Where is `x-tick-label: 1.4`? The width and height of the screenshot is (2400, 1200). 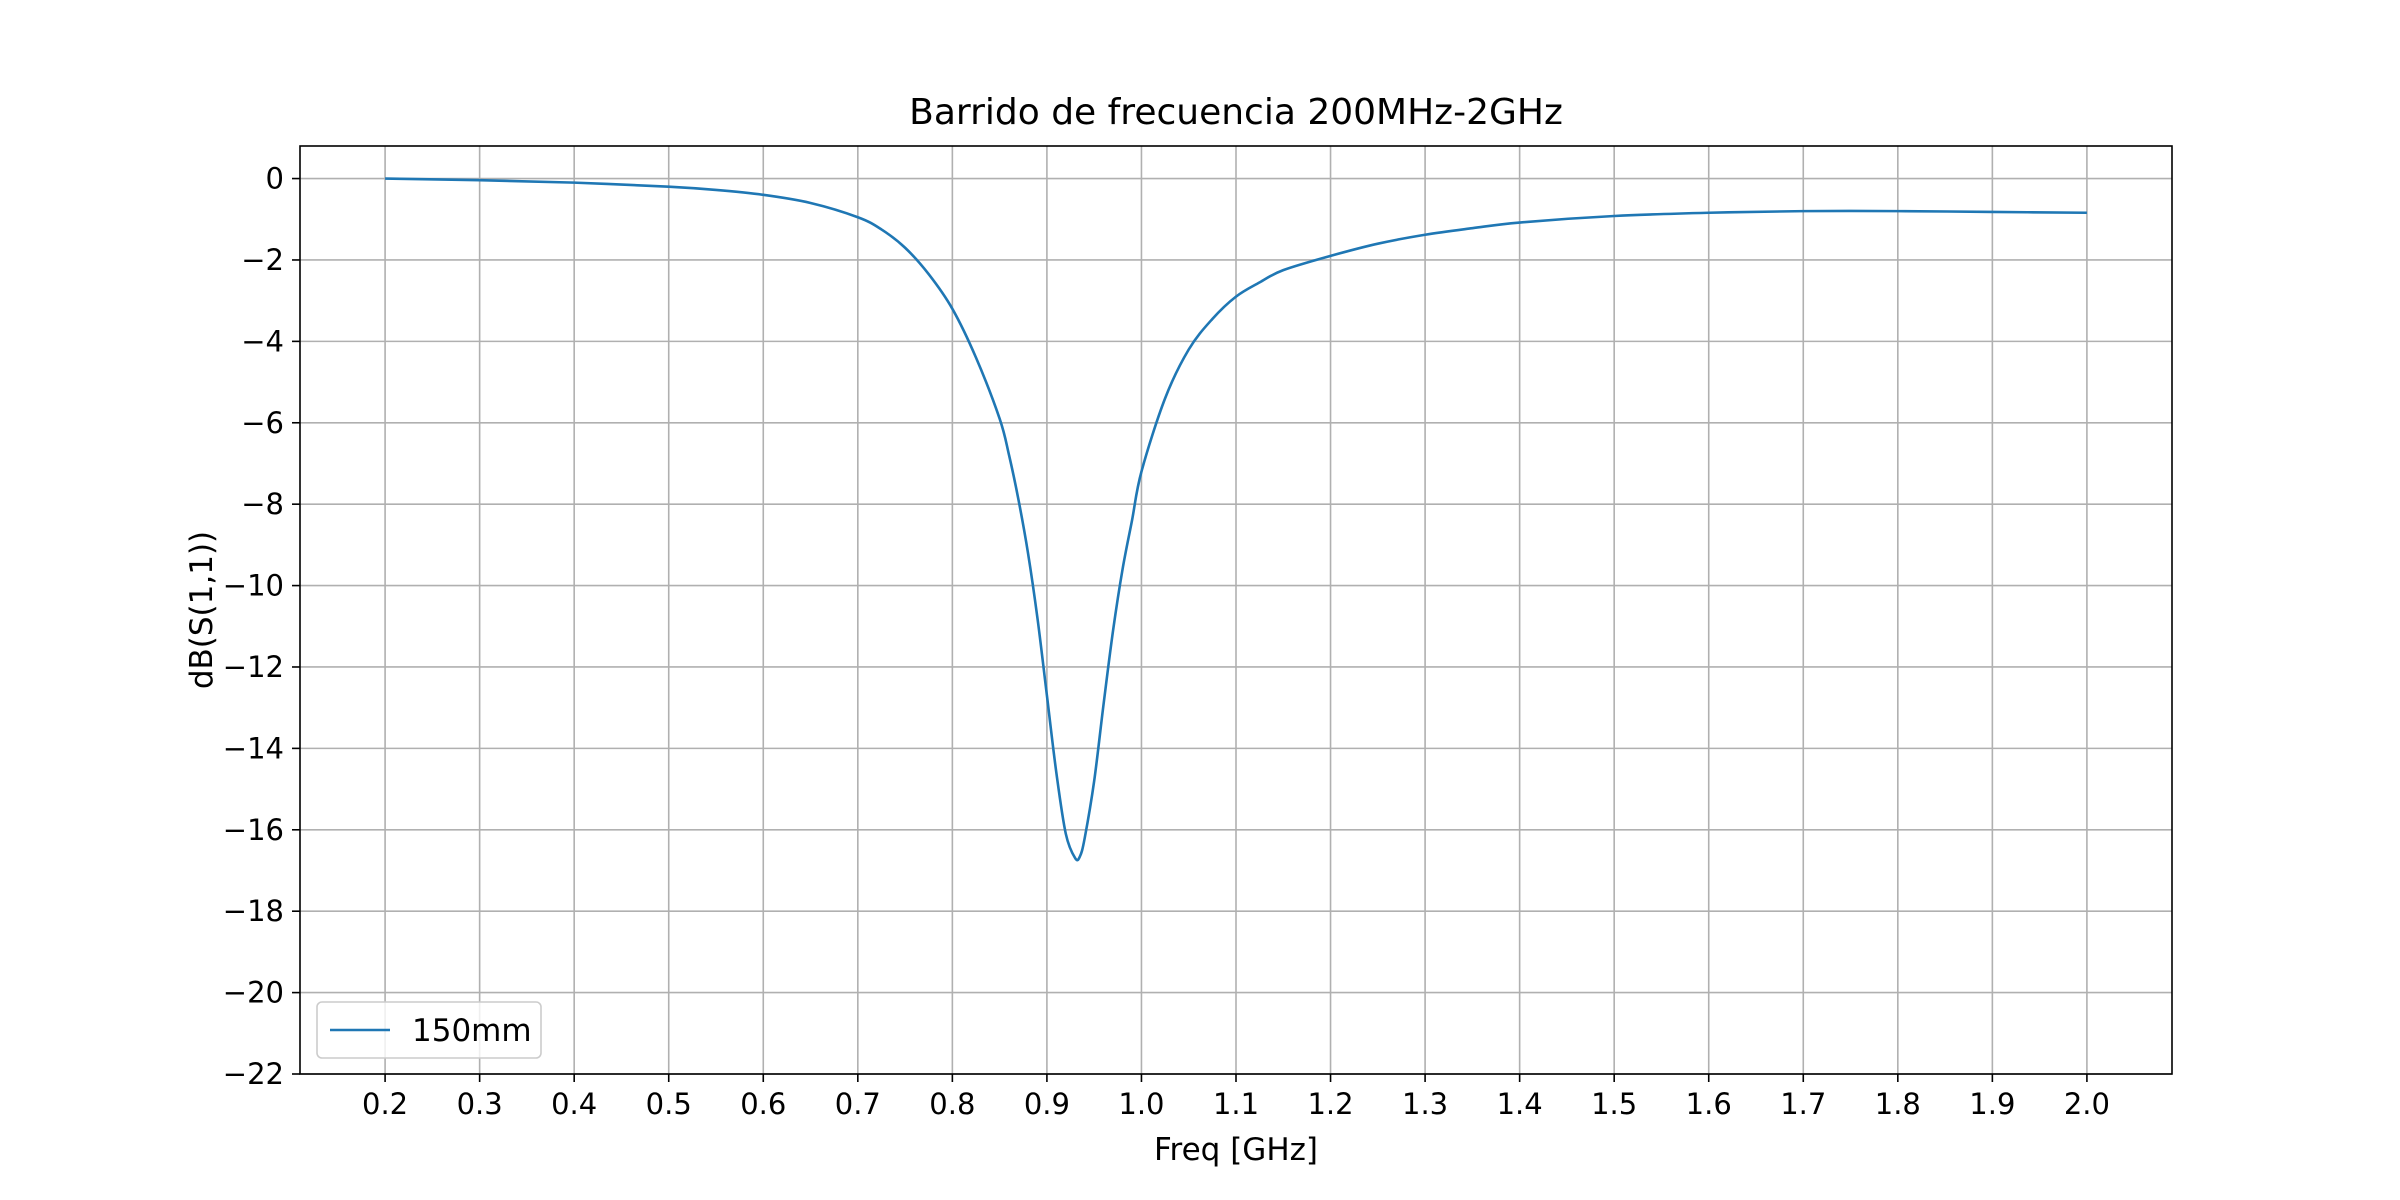
x-tick-label: 1.4 is located at coordinates (1520, 1104).